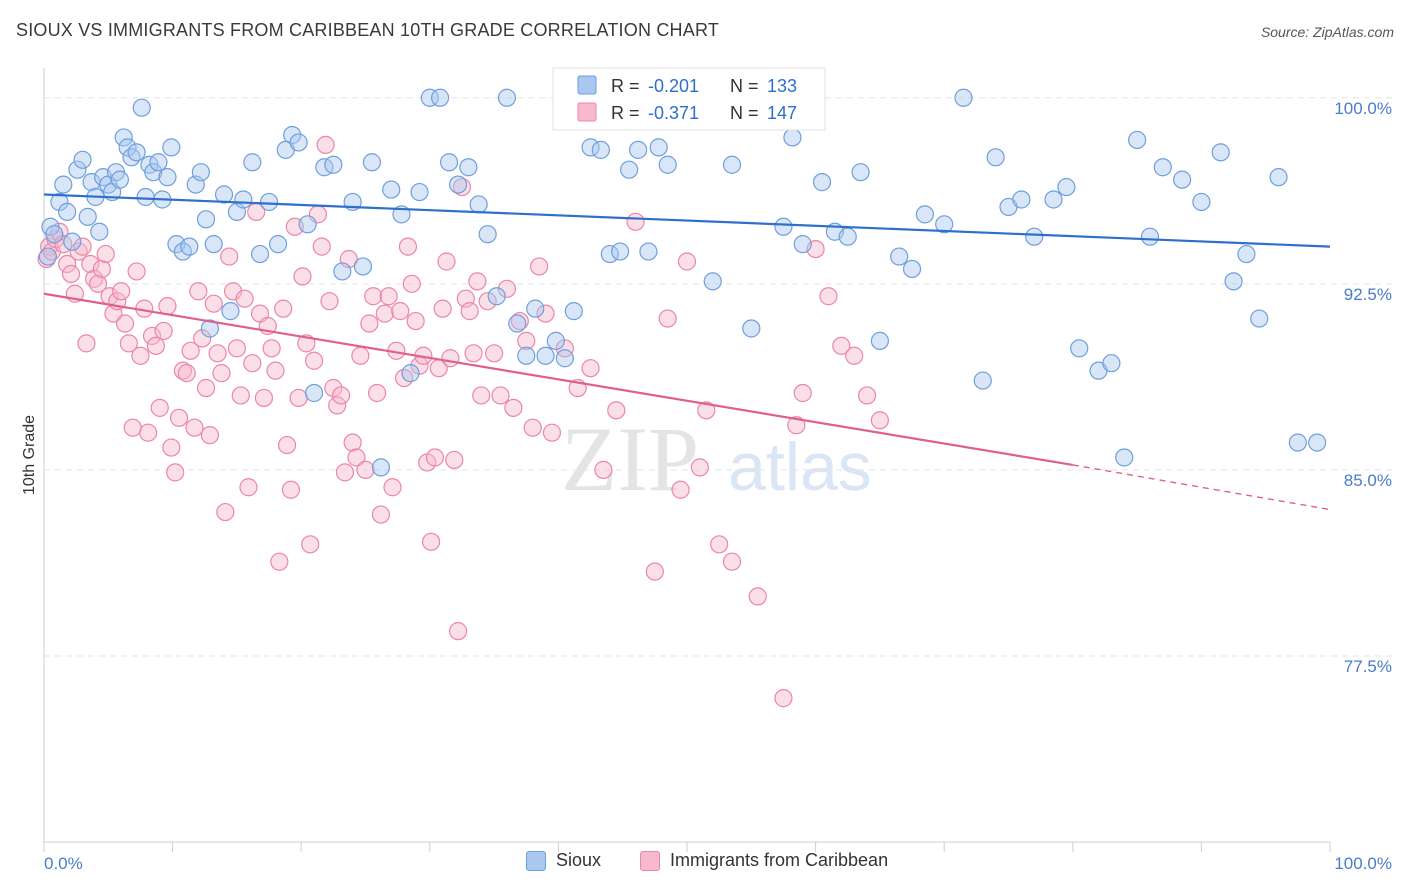 The image size is (1406, 892). I want to click on x-axis-ticks, so click(687, 847).